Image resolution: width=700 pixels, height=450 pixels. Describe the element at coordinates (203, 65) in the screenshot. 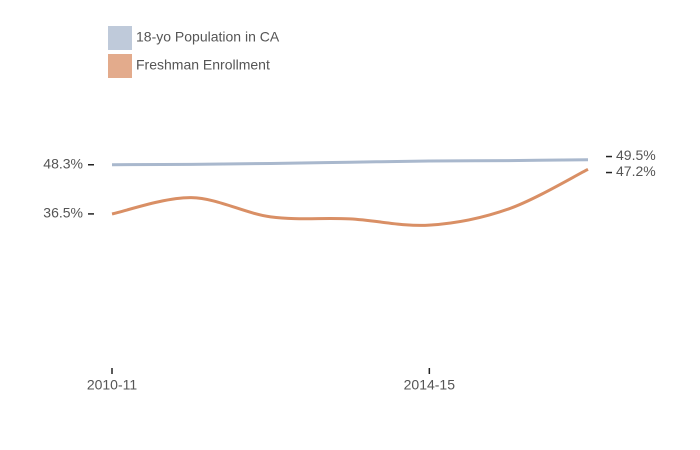

I see `legend-label: Freshman Enrollment` at that location.